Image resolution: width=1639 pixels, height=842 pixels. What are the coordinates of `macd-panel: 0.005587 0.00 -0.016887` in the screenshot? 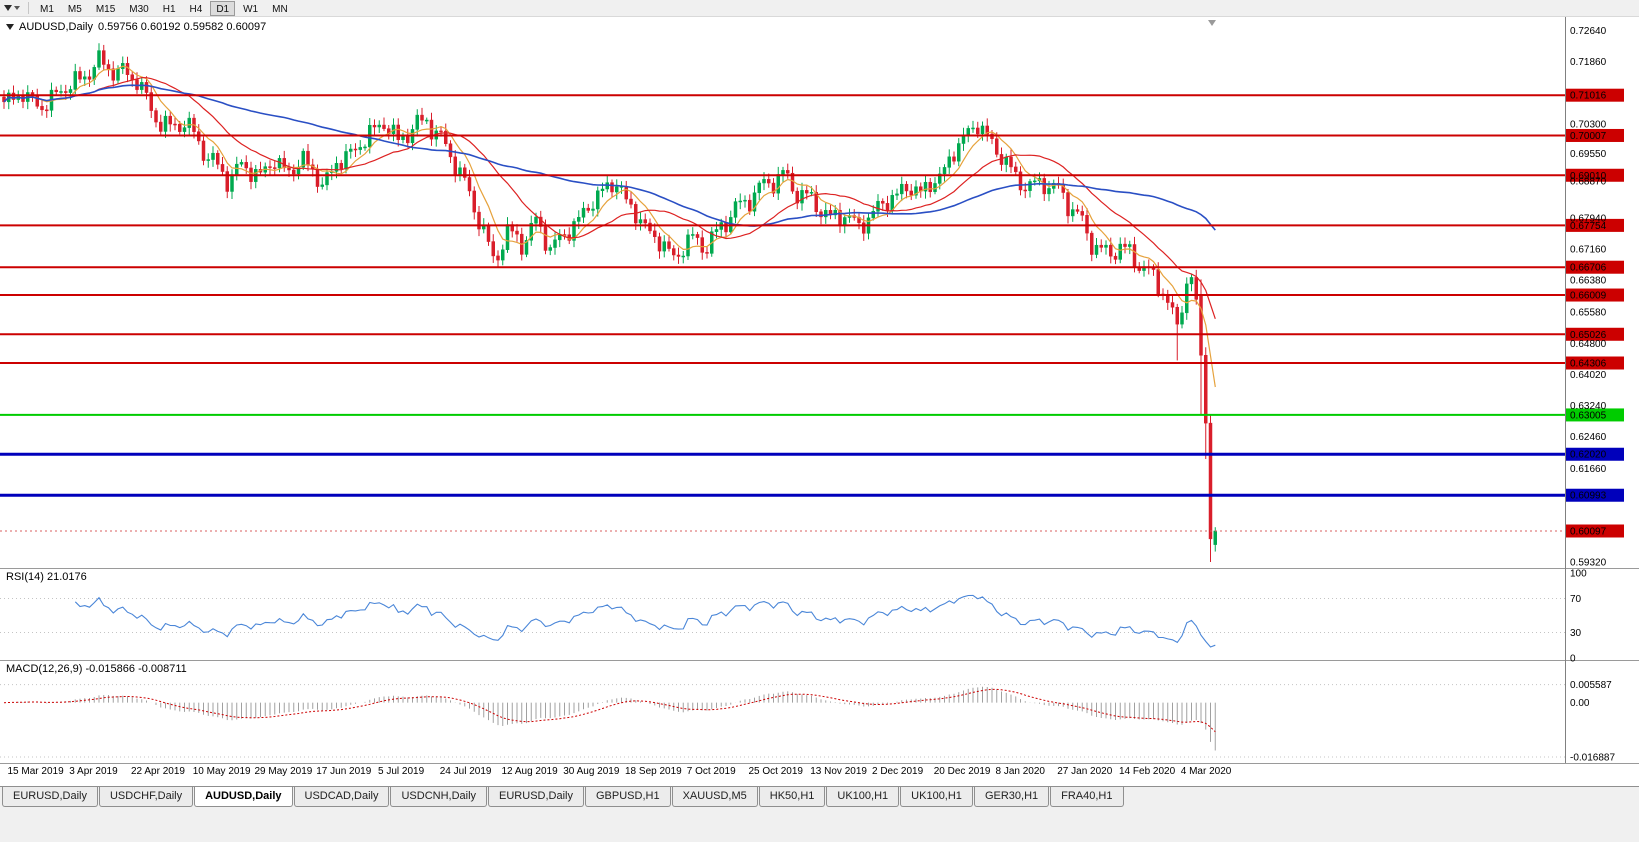 It's located at (807, 722).